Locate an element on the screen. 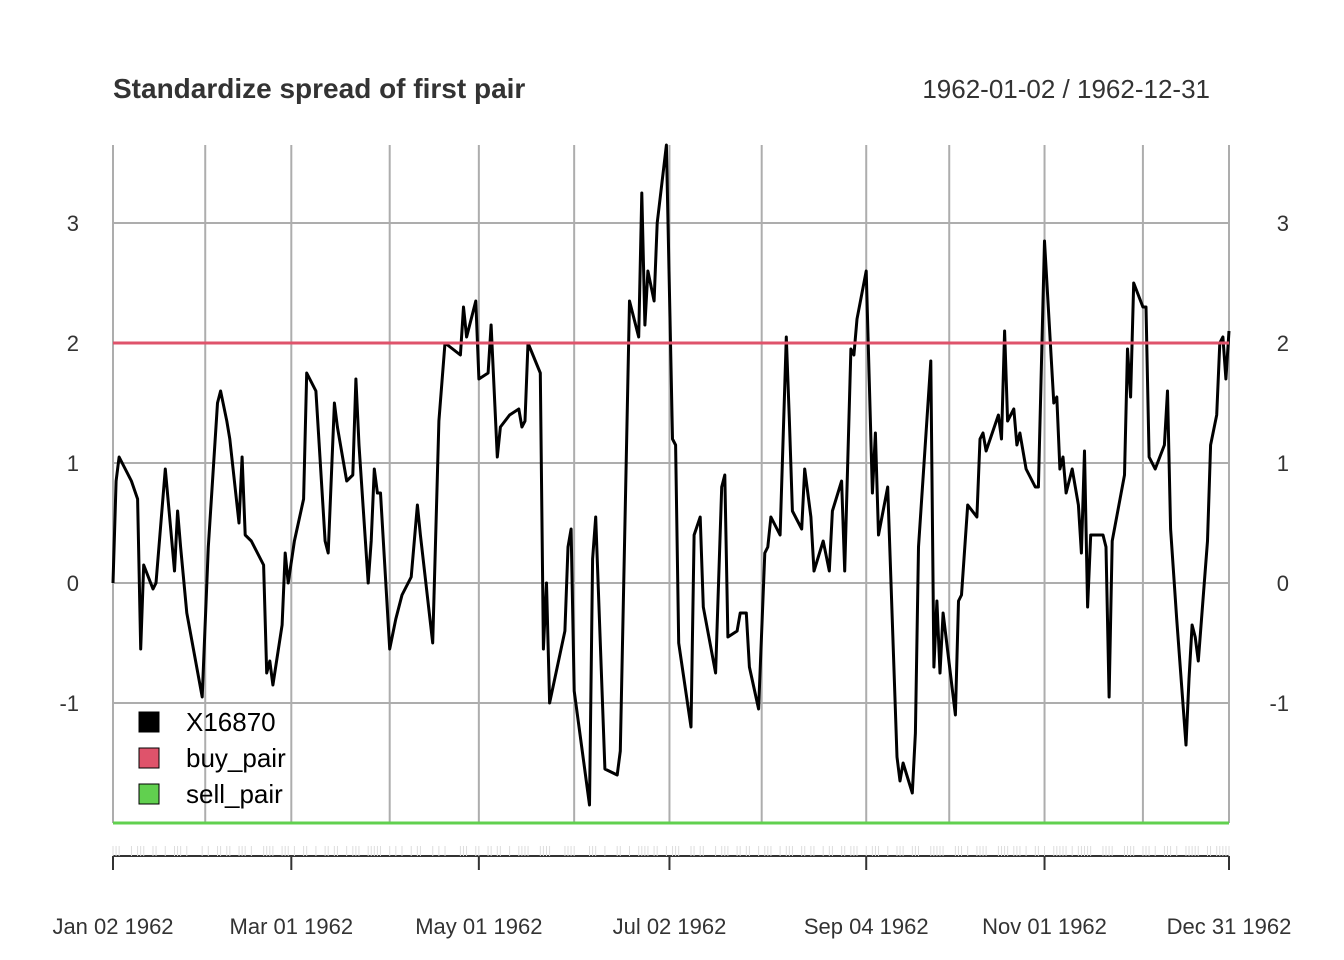 This screenshot has height=960, width=1344. legend-label-buy_pair: buy_pair is located at coordinates (236, 758).